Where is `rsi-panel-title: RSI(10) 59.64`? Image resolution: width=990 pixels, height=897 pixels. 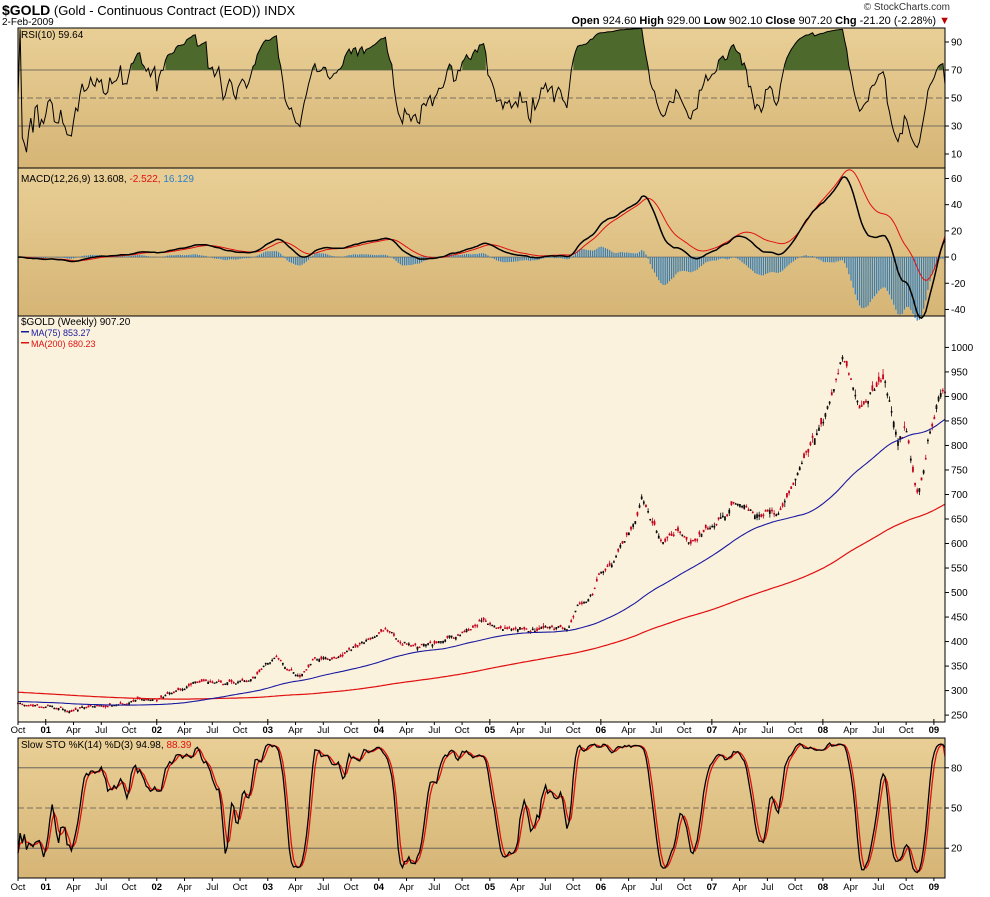
rsi-panel-title: RSI(10) 59.64 is located at coordinates (52, 35).